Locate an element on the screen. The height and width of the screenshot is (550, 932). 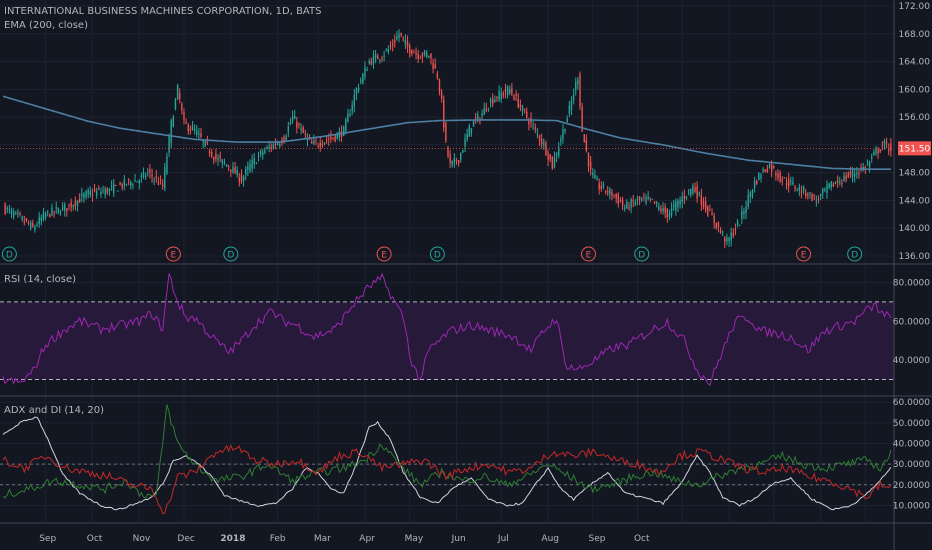
event-label: D is located at coordinates (641, 256).